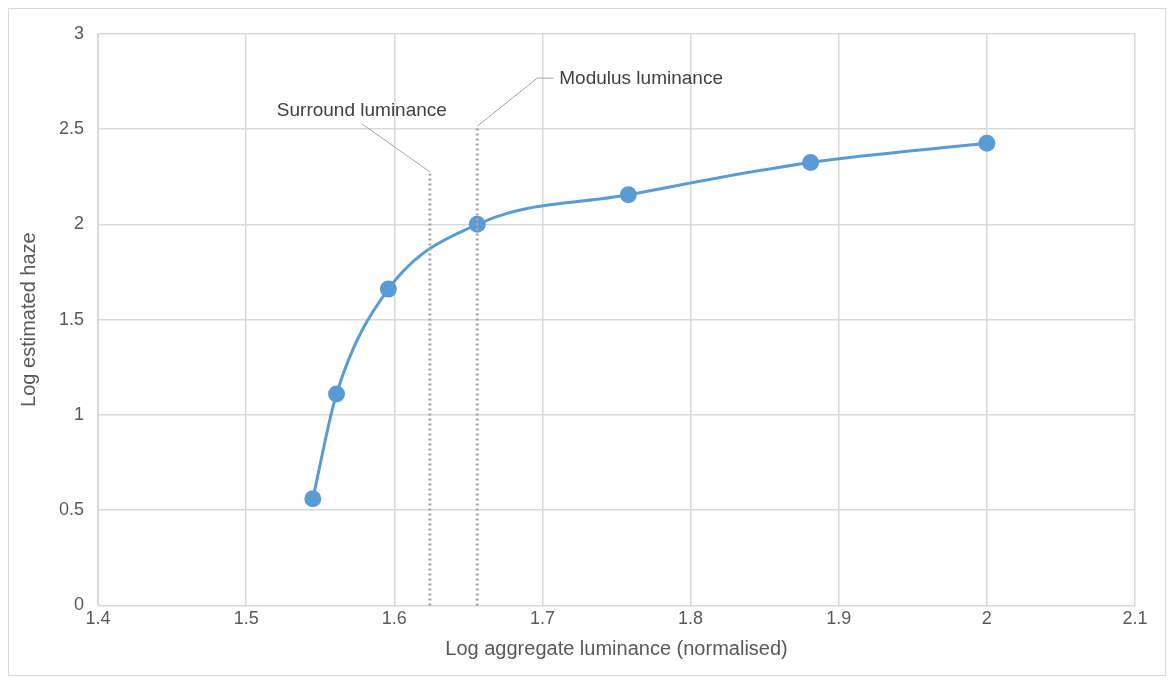  Describe the element at coordinates (79, 604) in the screenshot. I see `y-tick-label: 0` at that location.